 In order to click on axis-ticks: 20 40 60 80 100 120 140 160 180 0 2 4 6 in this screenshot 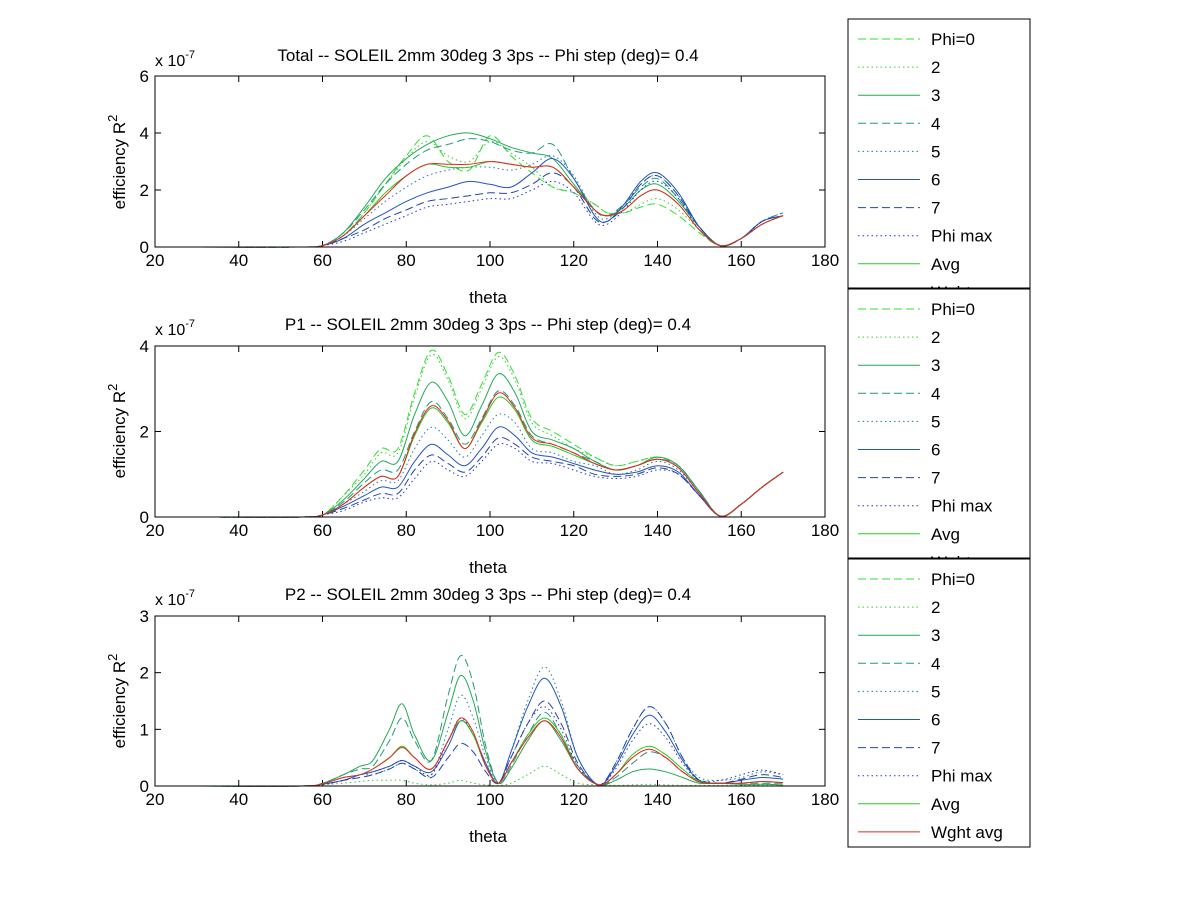, I will do `click(490, 168)`.